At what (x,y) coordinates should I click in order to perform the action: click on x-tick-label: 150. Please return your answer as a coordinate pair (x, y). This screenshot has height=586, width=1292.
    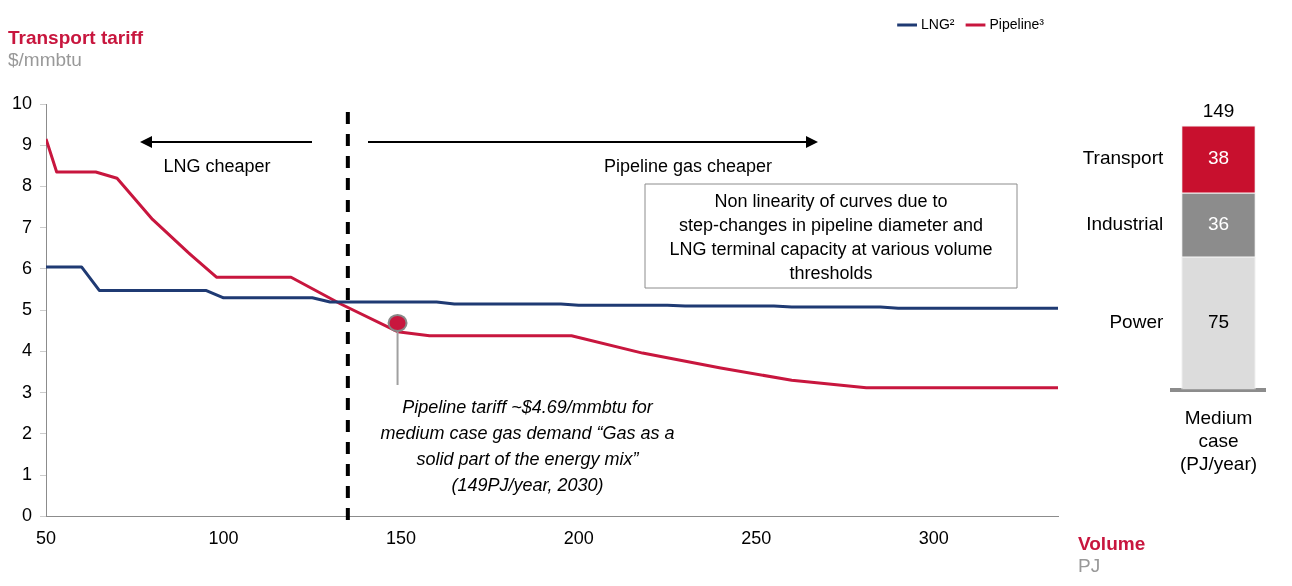
    Looking at the image, I should click on (401, 538).